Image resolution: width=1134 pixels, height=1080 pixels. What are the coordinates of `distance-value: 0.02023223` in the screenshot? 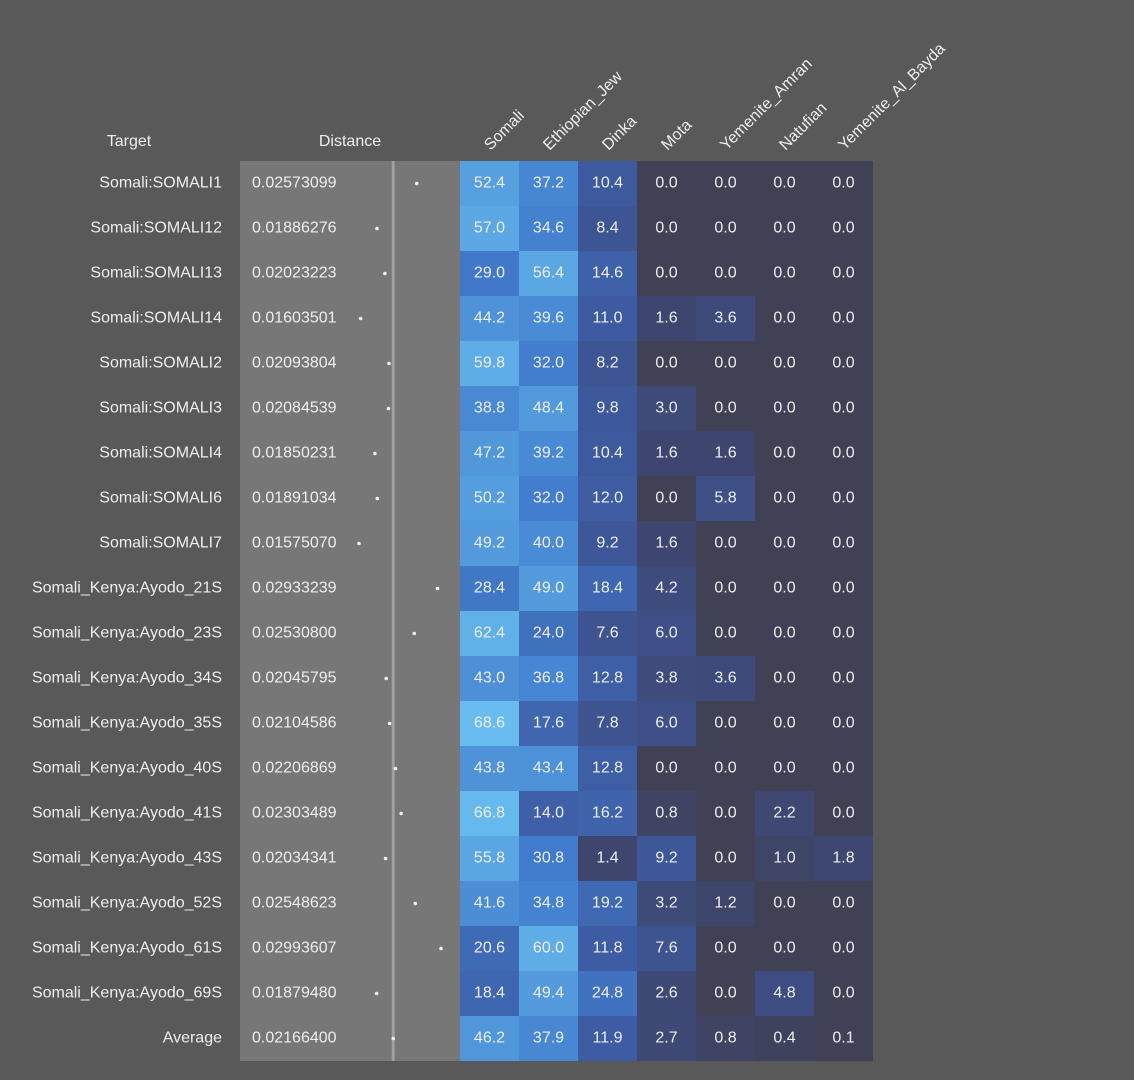 It's located at (294, 273).